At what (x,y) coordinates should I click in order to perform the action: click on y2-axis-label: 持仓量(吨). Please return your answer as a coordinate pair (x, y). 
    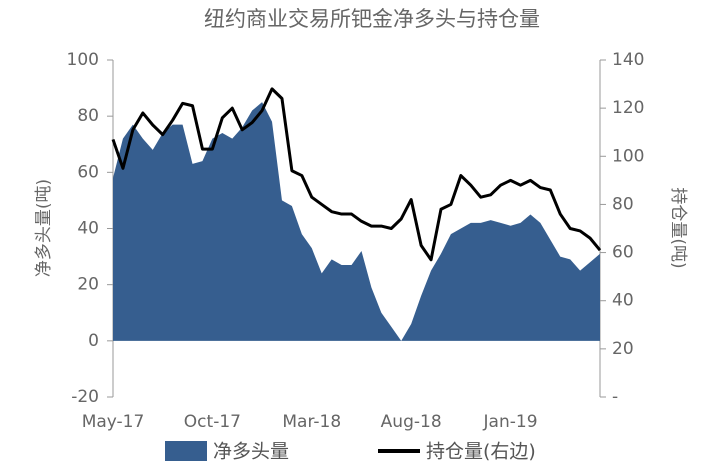
    Looking at the image, I should click on (678, 227).